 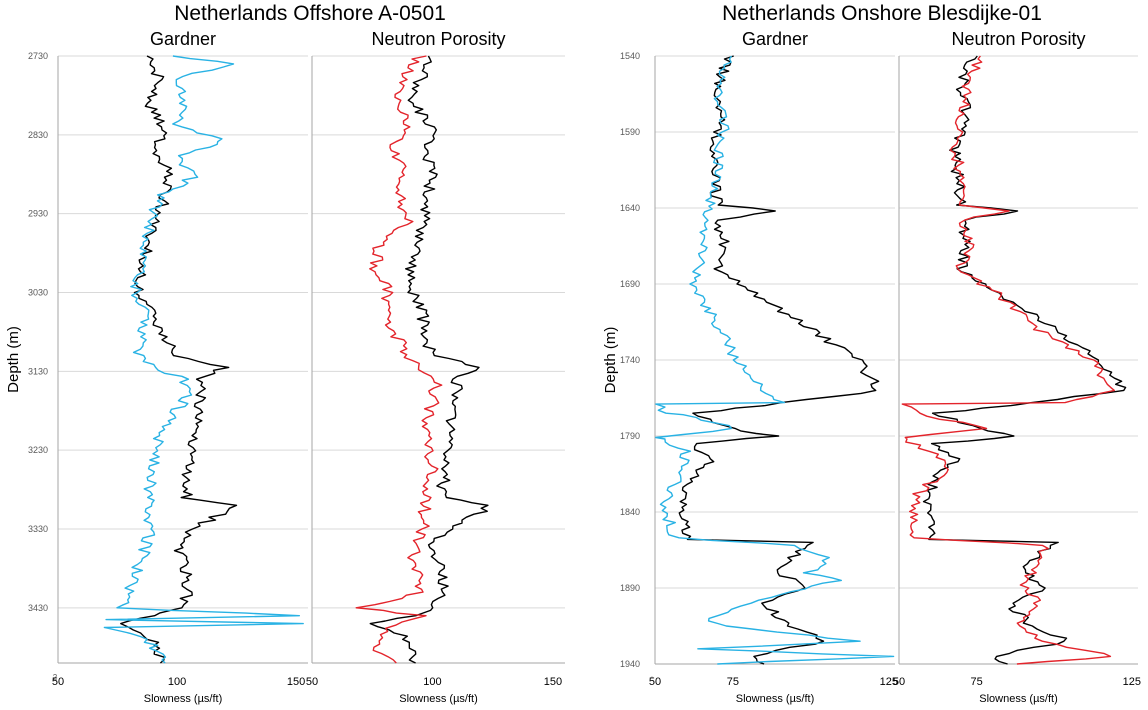 I want to click on axis-corner-label: :, so click(x=652, y=678).